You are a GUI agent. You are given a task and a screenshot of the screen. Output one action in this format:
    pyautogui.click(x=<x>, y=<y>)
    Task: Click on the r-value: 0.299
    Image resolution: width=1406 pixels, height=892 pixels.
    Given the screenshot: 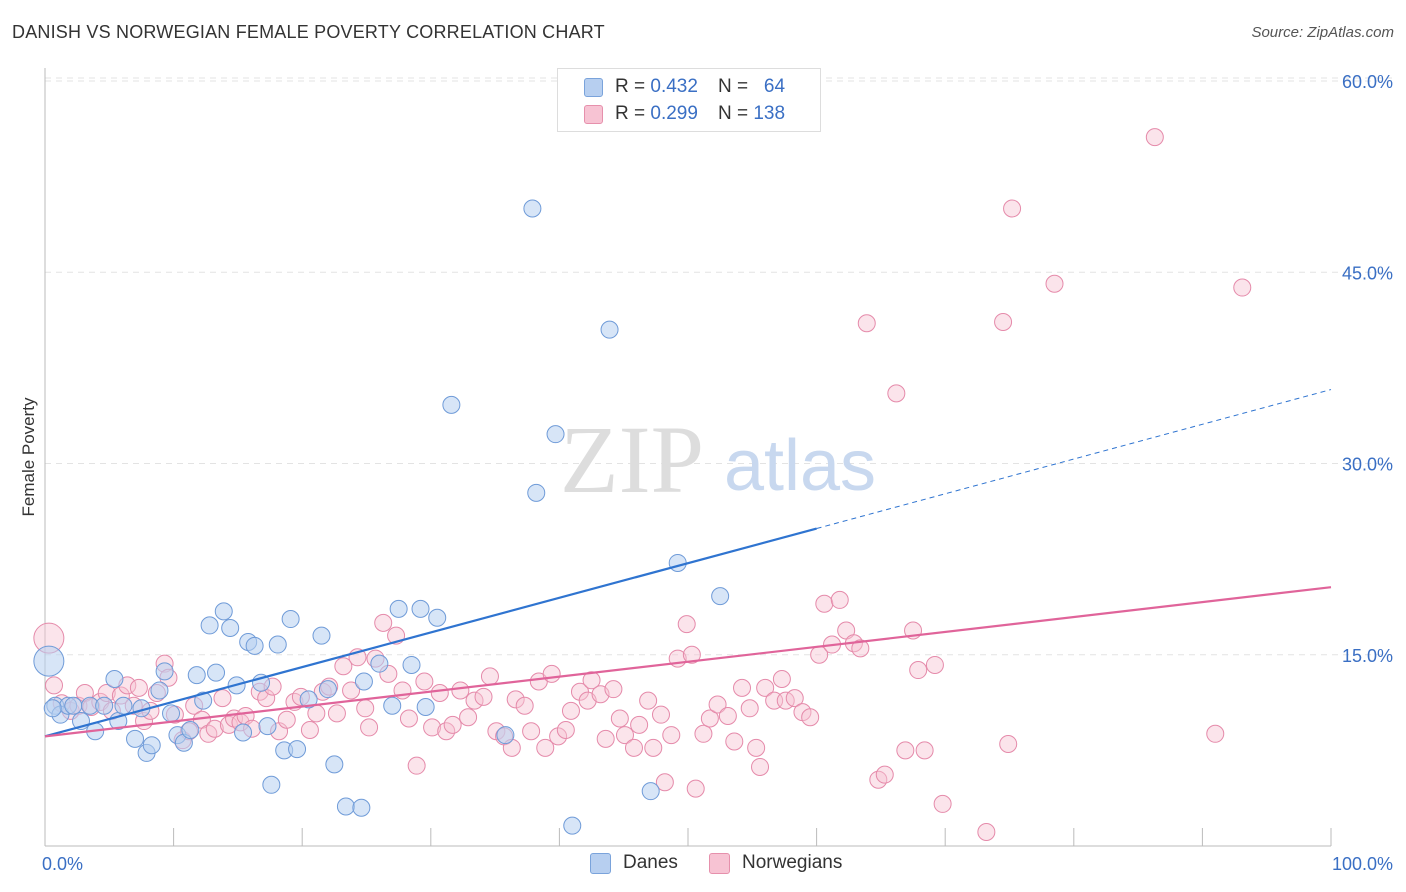 What is the action you would take?
    pyautogui.click(x=674, y=113)
    